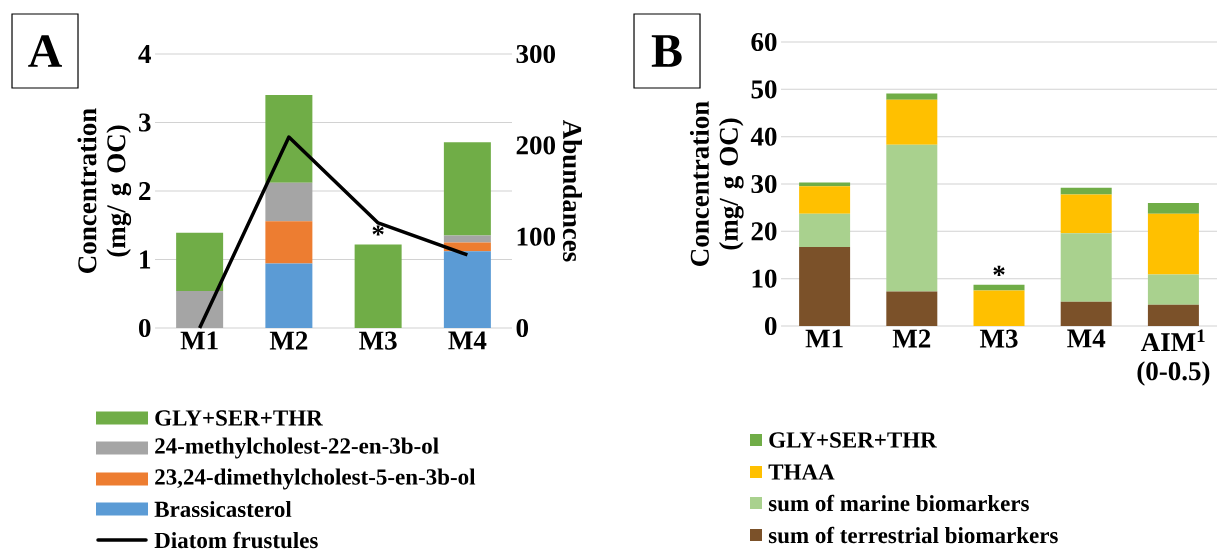 This screenshot has height=550, width=1225. Describe the element at coordinates (666, 51) in the screenshot. I see `text: B` at that location.